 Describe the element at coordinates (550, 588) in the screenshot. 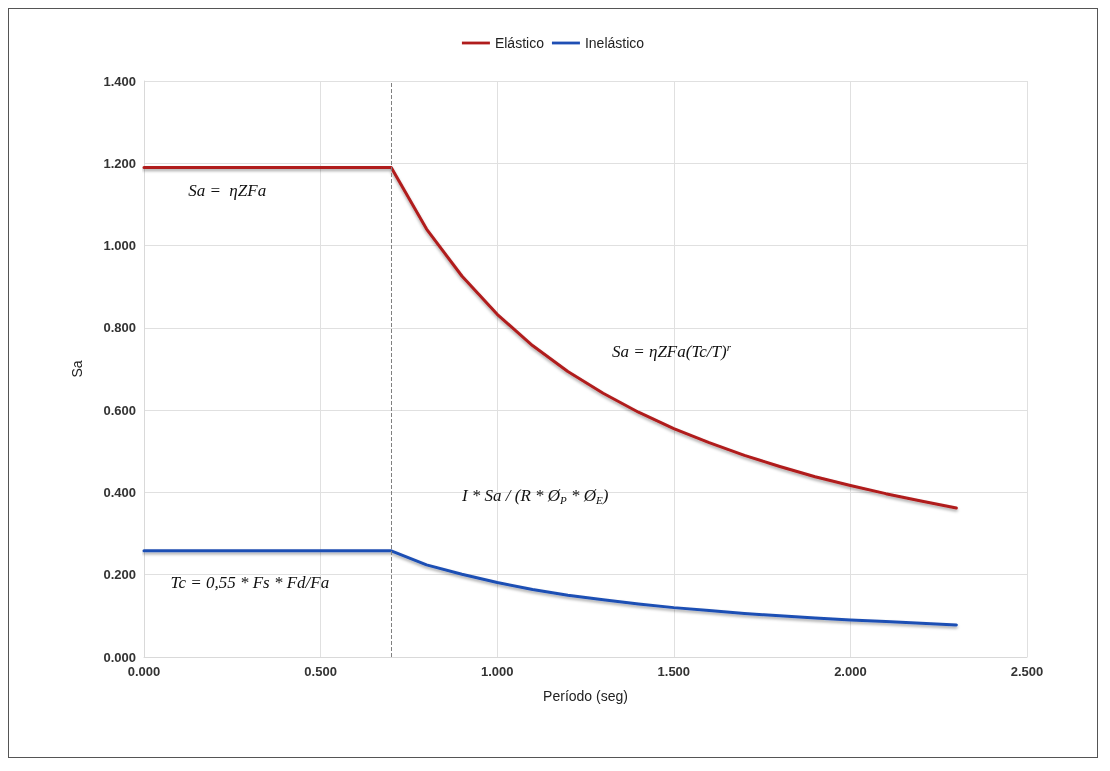

I see `line-series` at that location.